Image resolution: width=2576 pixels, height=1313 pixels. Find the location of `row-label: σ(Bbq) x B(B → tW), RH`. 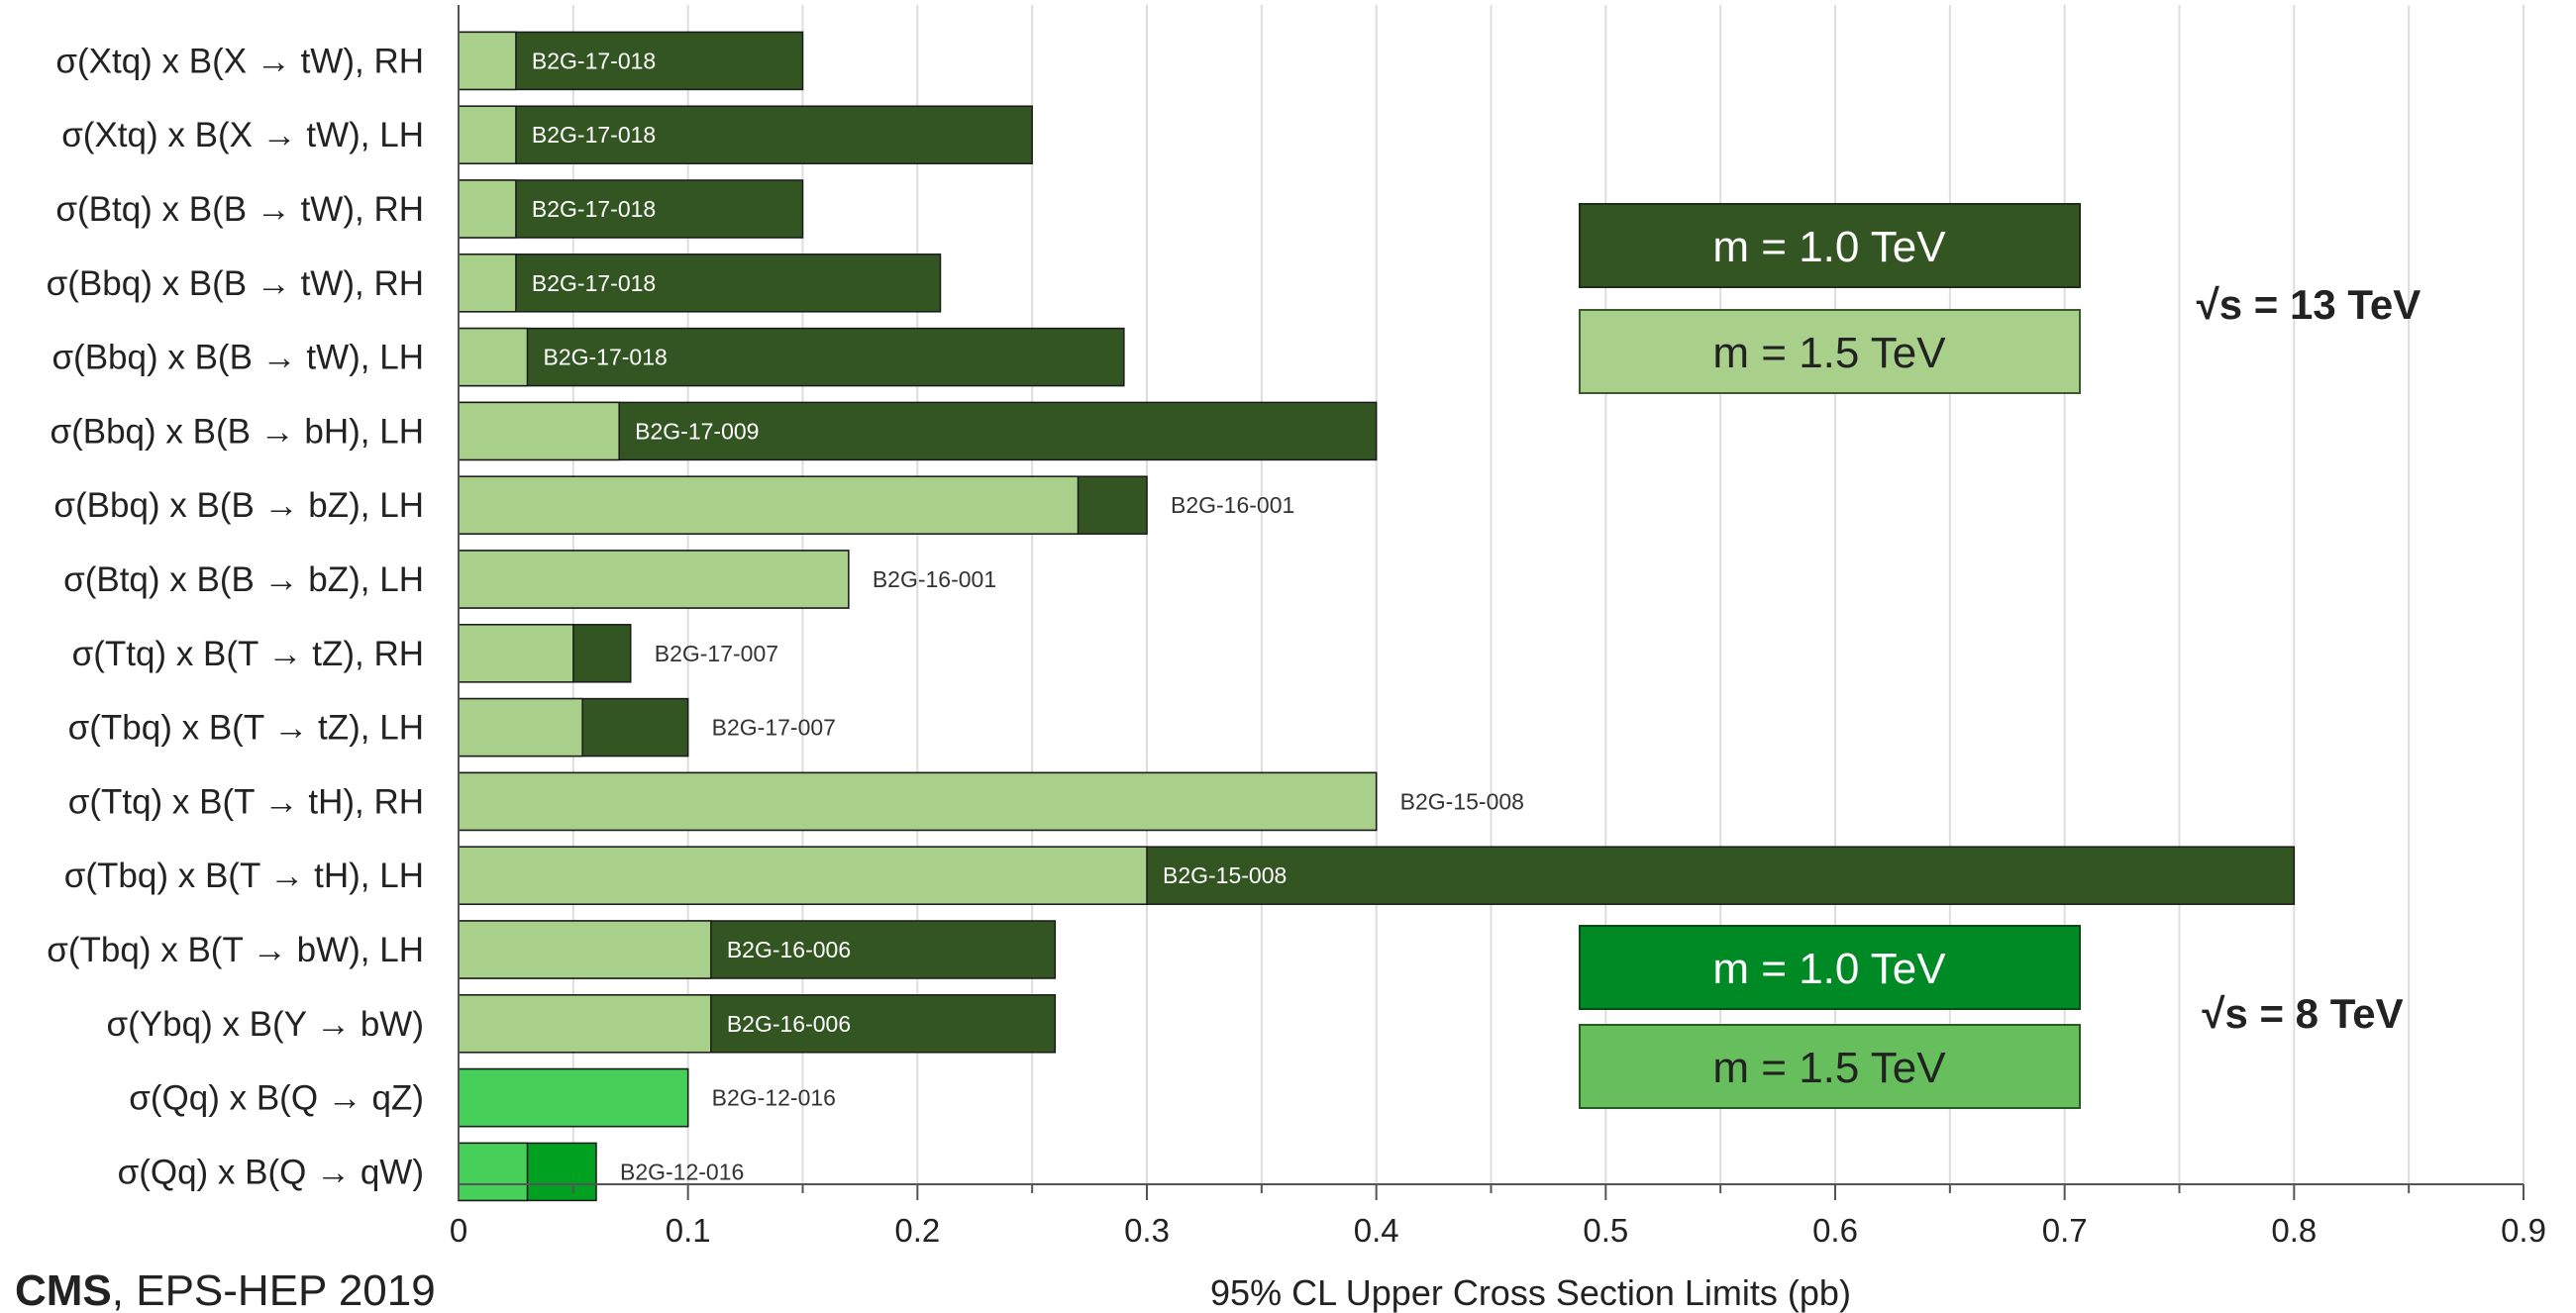

row-label: σ(Bbq) x B(B → tW), RH is located at coordinates (235, 283).